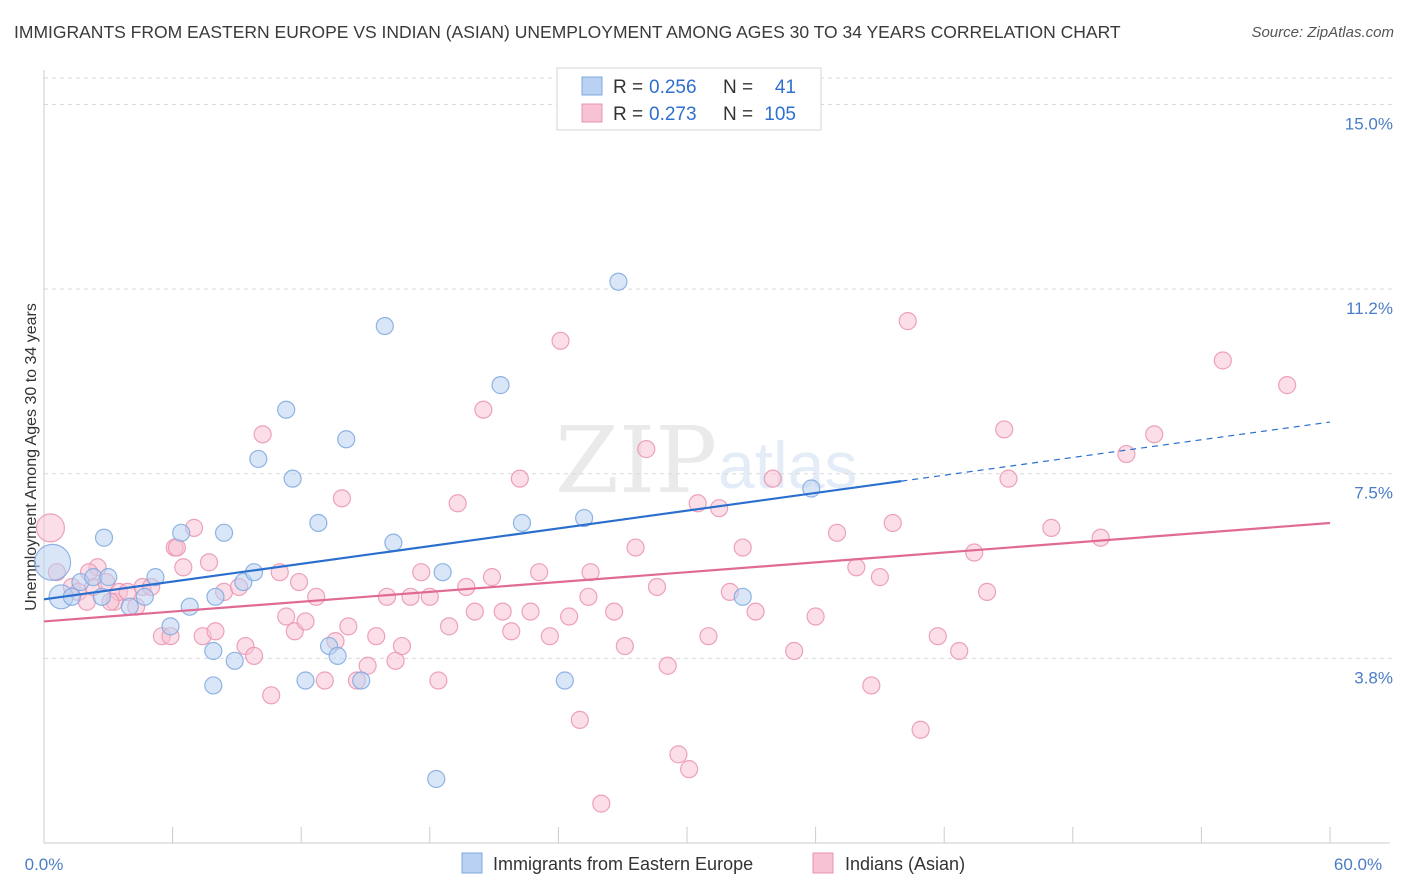 This screenshot has height=892, width=1406. What do you see at coordinates (623, 864) in the screenshot?
I see `bottom-legend-label-blue: Immigrants from Eastern Europe` at bounding box center [623, 864].